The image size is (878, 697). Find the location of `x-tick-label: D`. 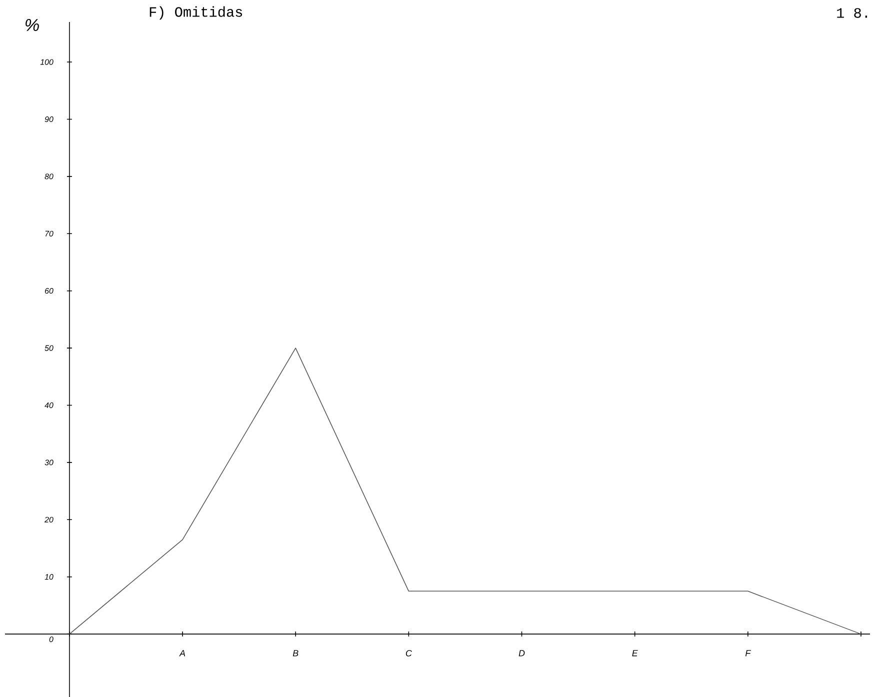

x-tick-label: D is located at coordinates (521, 653).